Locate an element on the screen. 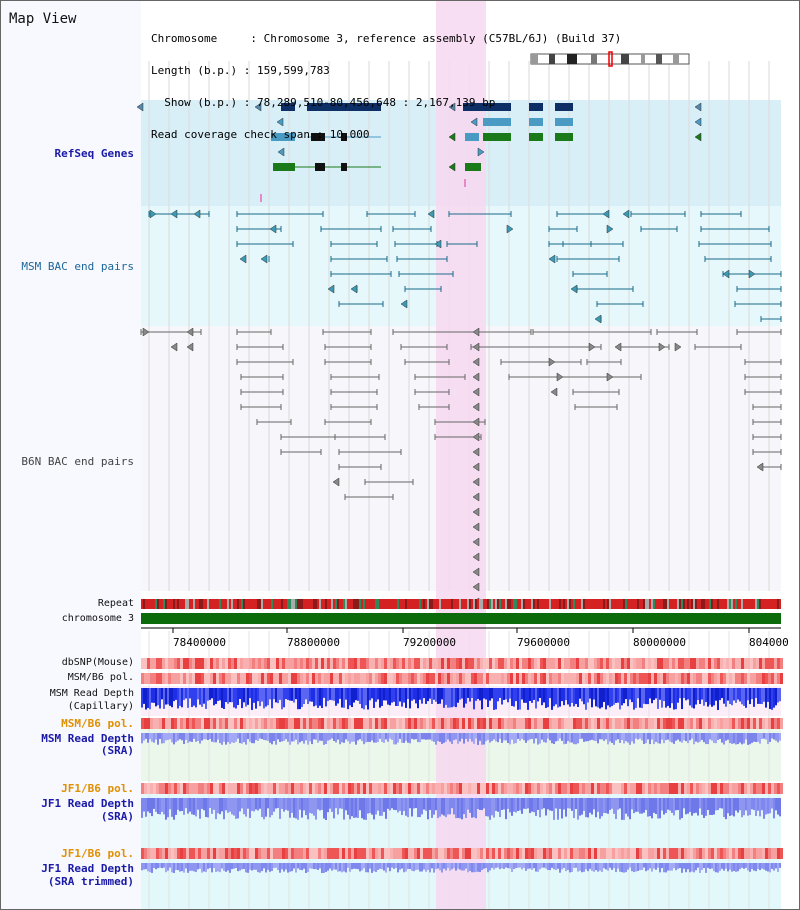 The image size is (800, 910). length-info: Length (b.p.) : 159,599,783 is located at coordinates (240, 70).